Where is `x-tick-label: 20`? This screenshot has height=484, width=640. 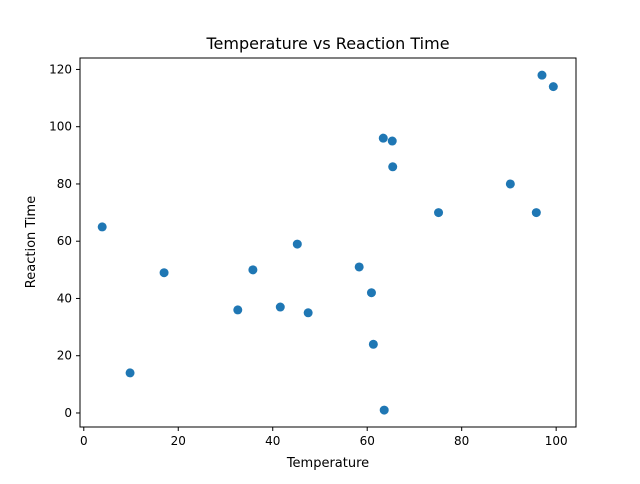
x-tick-label: 20 is located at coordinates (178, 441).